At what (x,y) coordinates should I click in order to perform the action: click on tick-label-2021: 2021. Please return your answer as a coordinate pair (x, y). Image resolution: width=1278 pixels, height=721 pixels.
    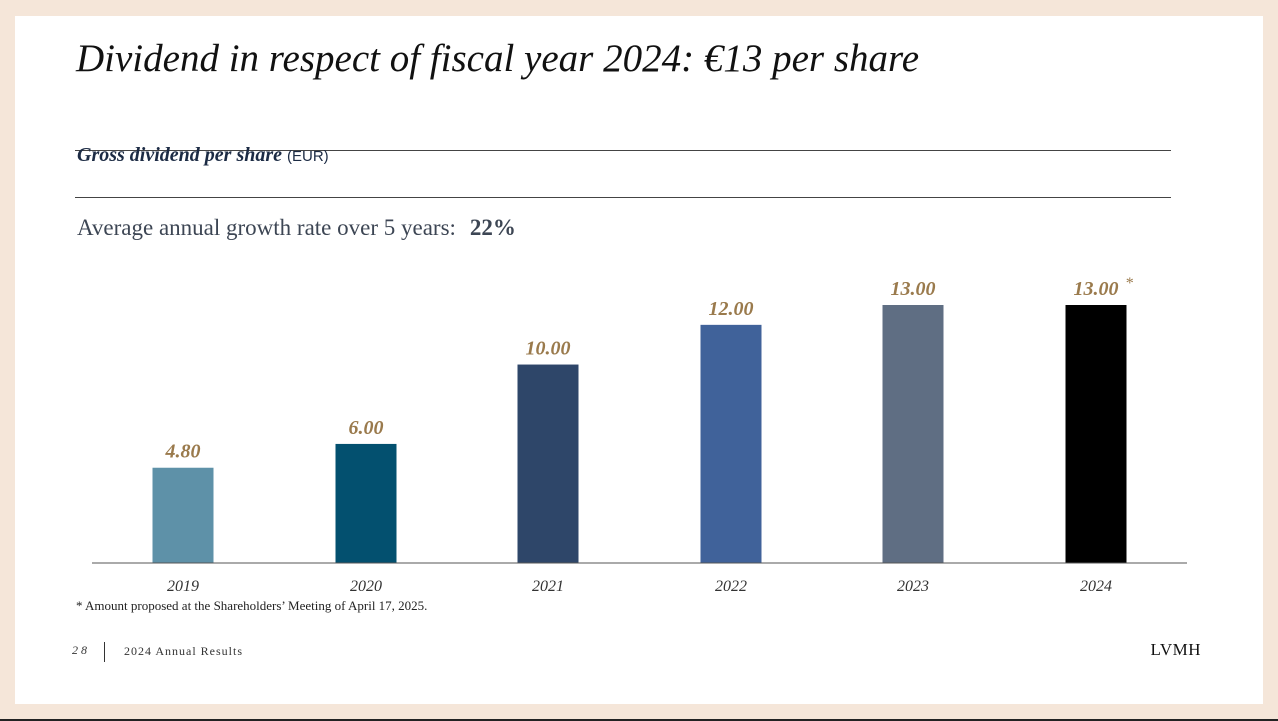
    Looking at the image, I should click on (548, 586).